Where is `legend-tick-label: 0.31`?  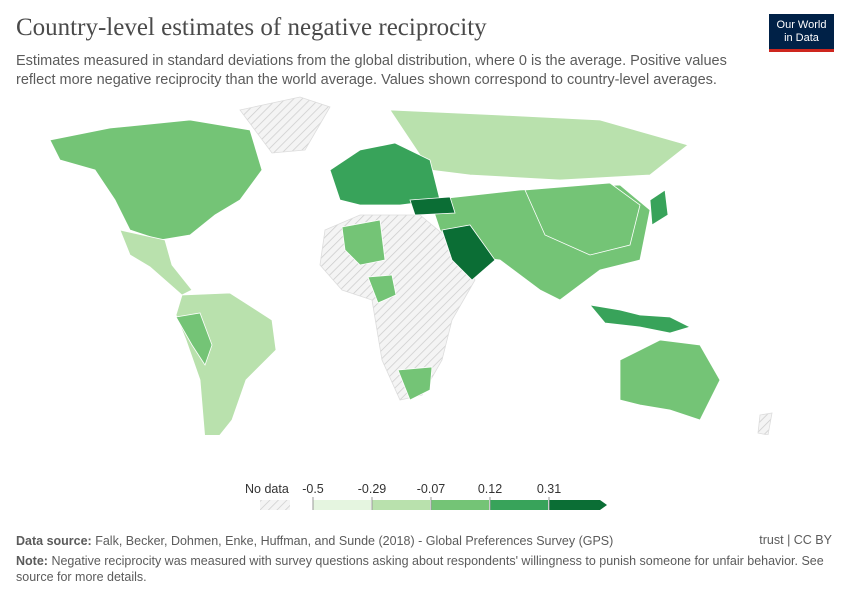 legend-tick-label: 0.31 is located at coordinates (549, 489).